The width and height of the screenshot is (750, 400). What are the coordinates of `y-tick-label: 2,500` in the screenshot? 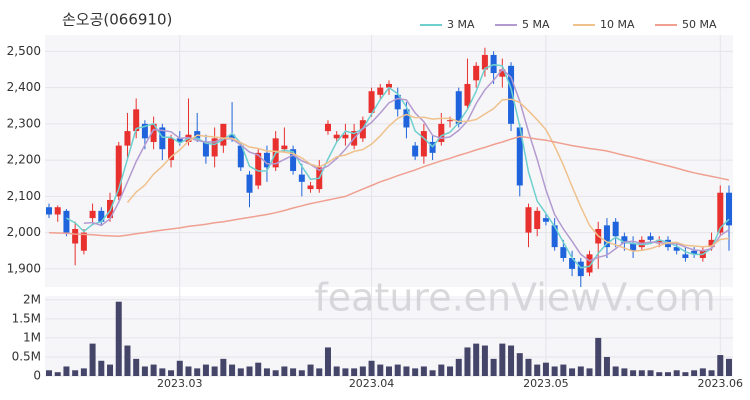 It's located at (24, 51).